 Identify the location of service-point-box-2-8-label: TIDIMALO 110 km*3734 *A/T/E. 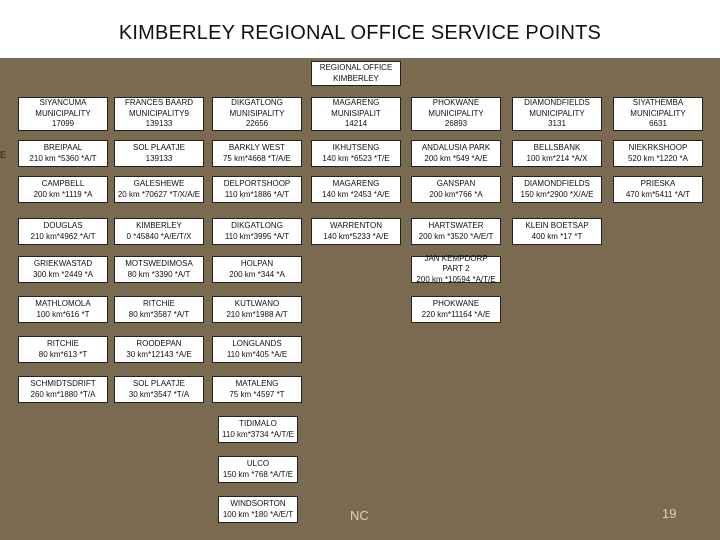
(258, 429).